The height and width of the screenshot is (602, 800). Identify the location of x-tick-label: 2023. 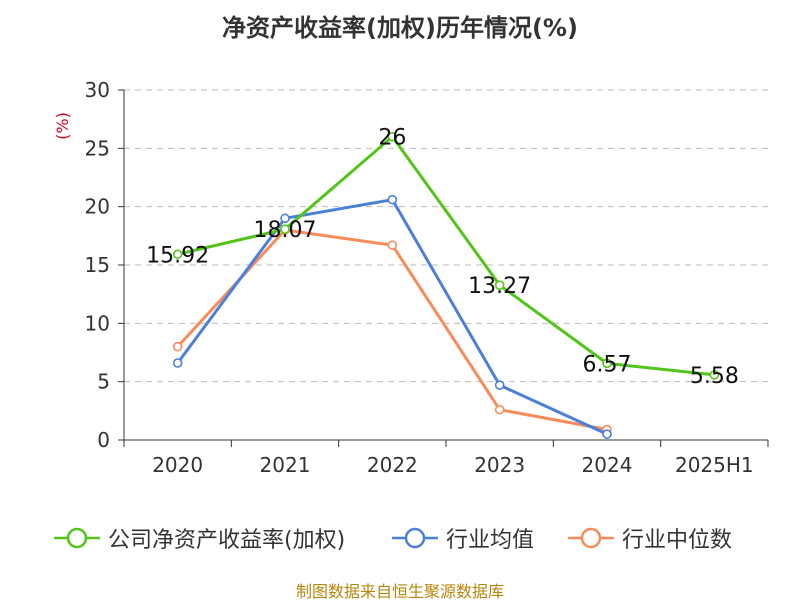
(499, 465).